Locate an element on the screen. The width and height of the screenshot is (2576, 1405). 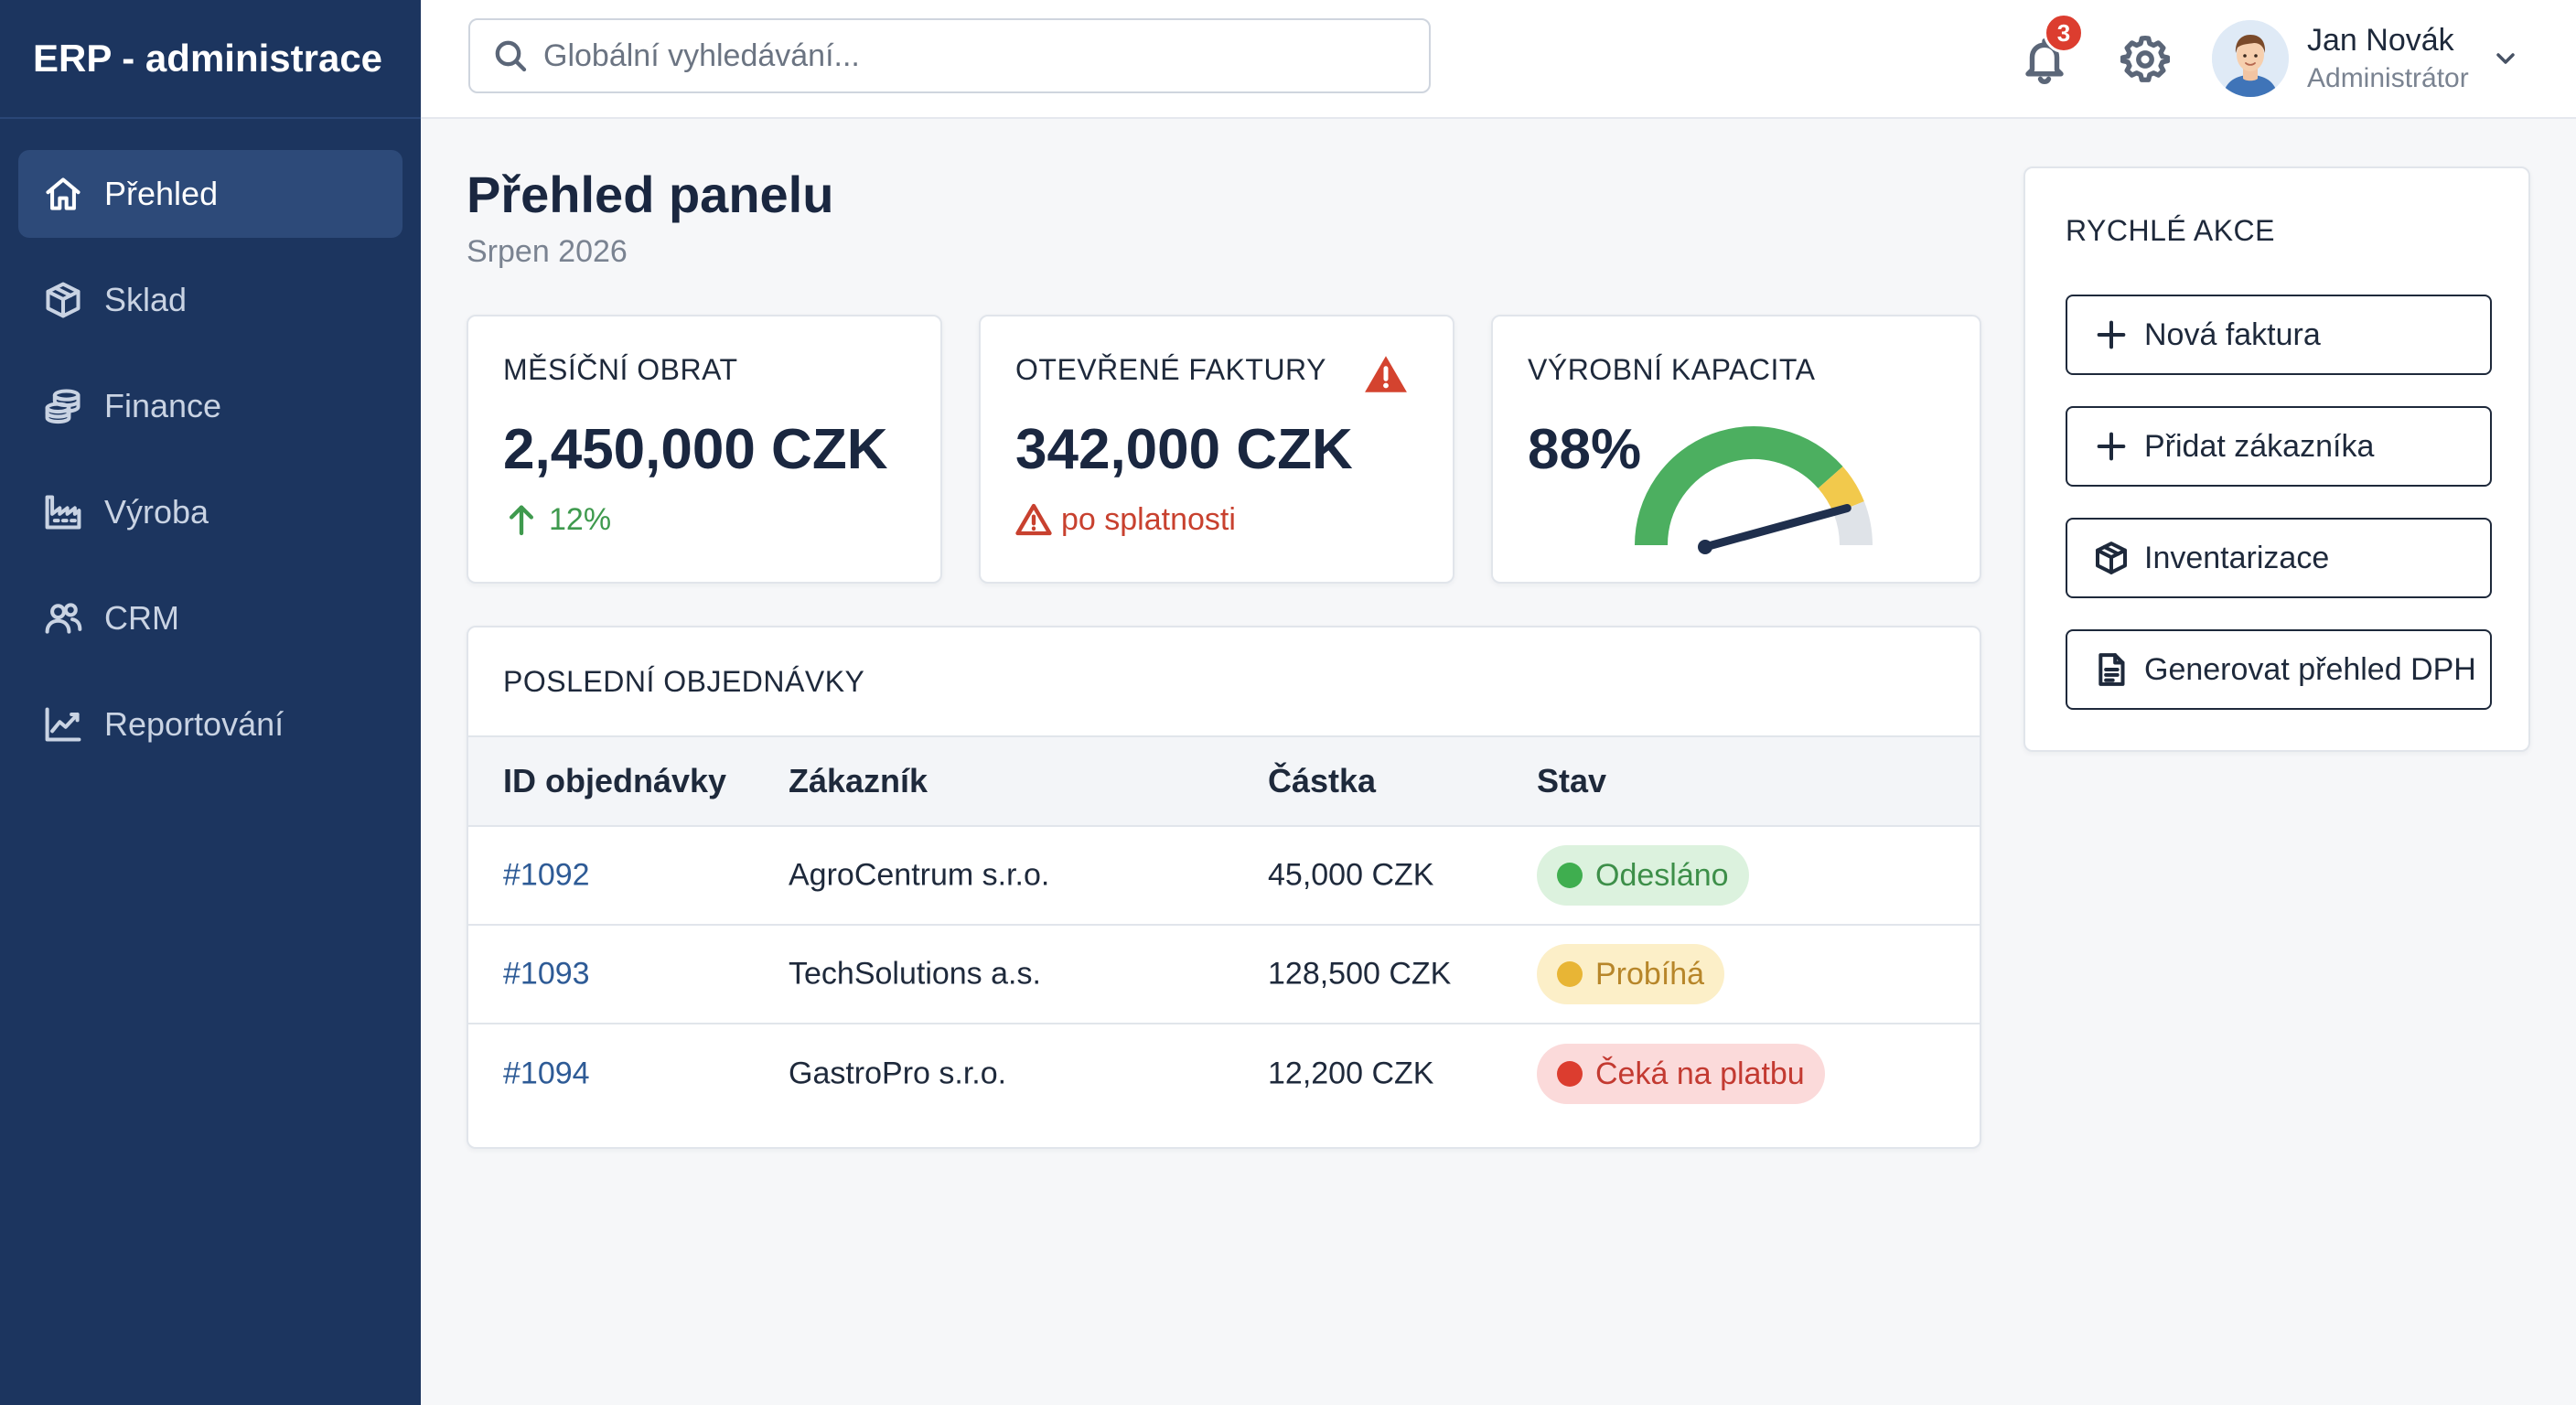
kpi-label: MĚSÍČNÍ OBRAT is located at coordinates (620, 369).